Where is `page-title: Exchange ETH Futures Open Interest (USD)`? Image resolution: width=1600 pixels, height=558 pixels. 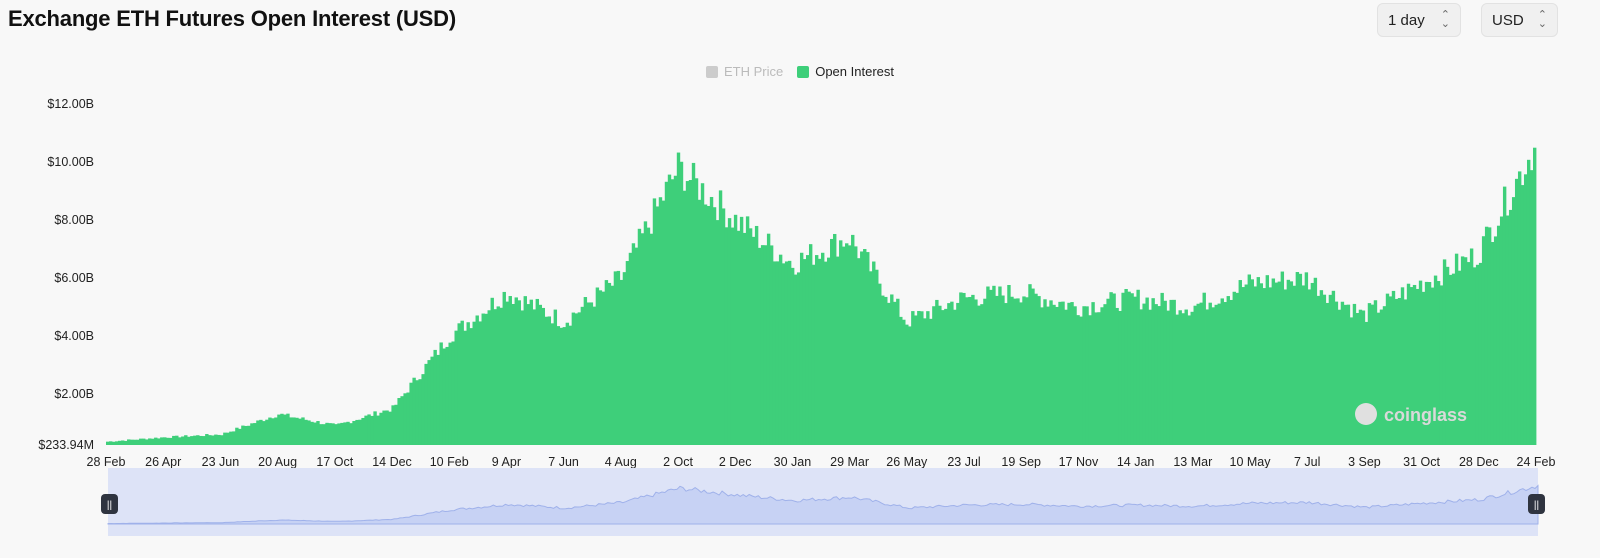 page-title: Exchange ETH Futures Open Interest (USD) is located at coordinates (232, 18).